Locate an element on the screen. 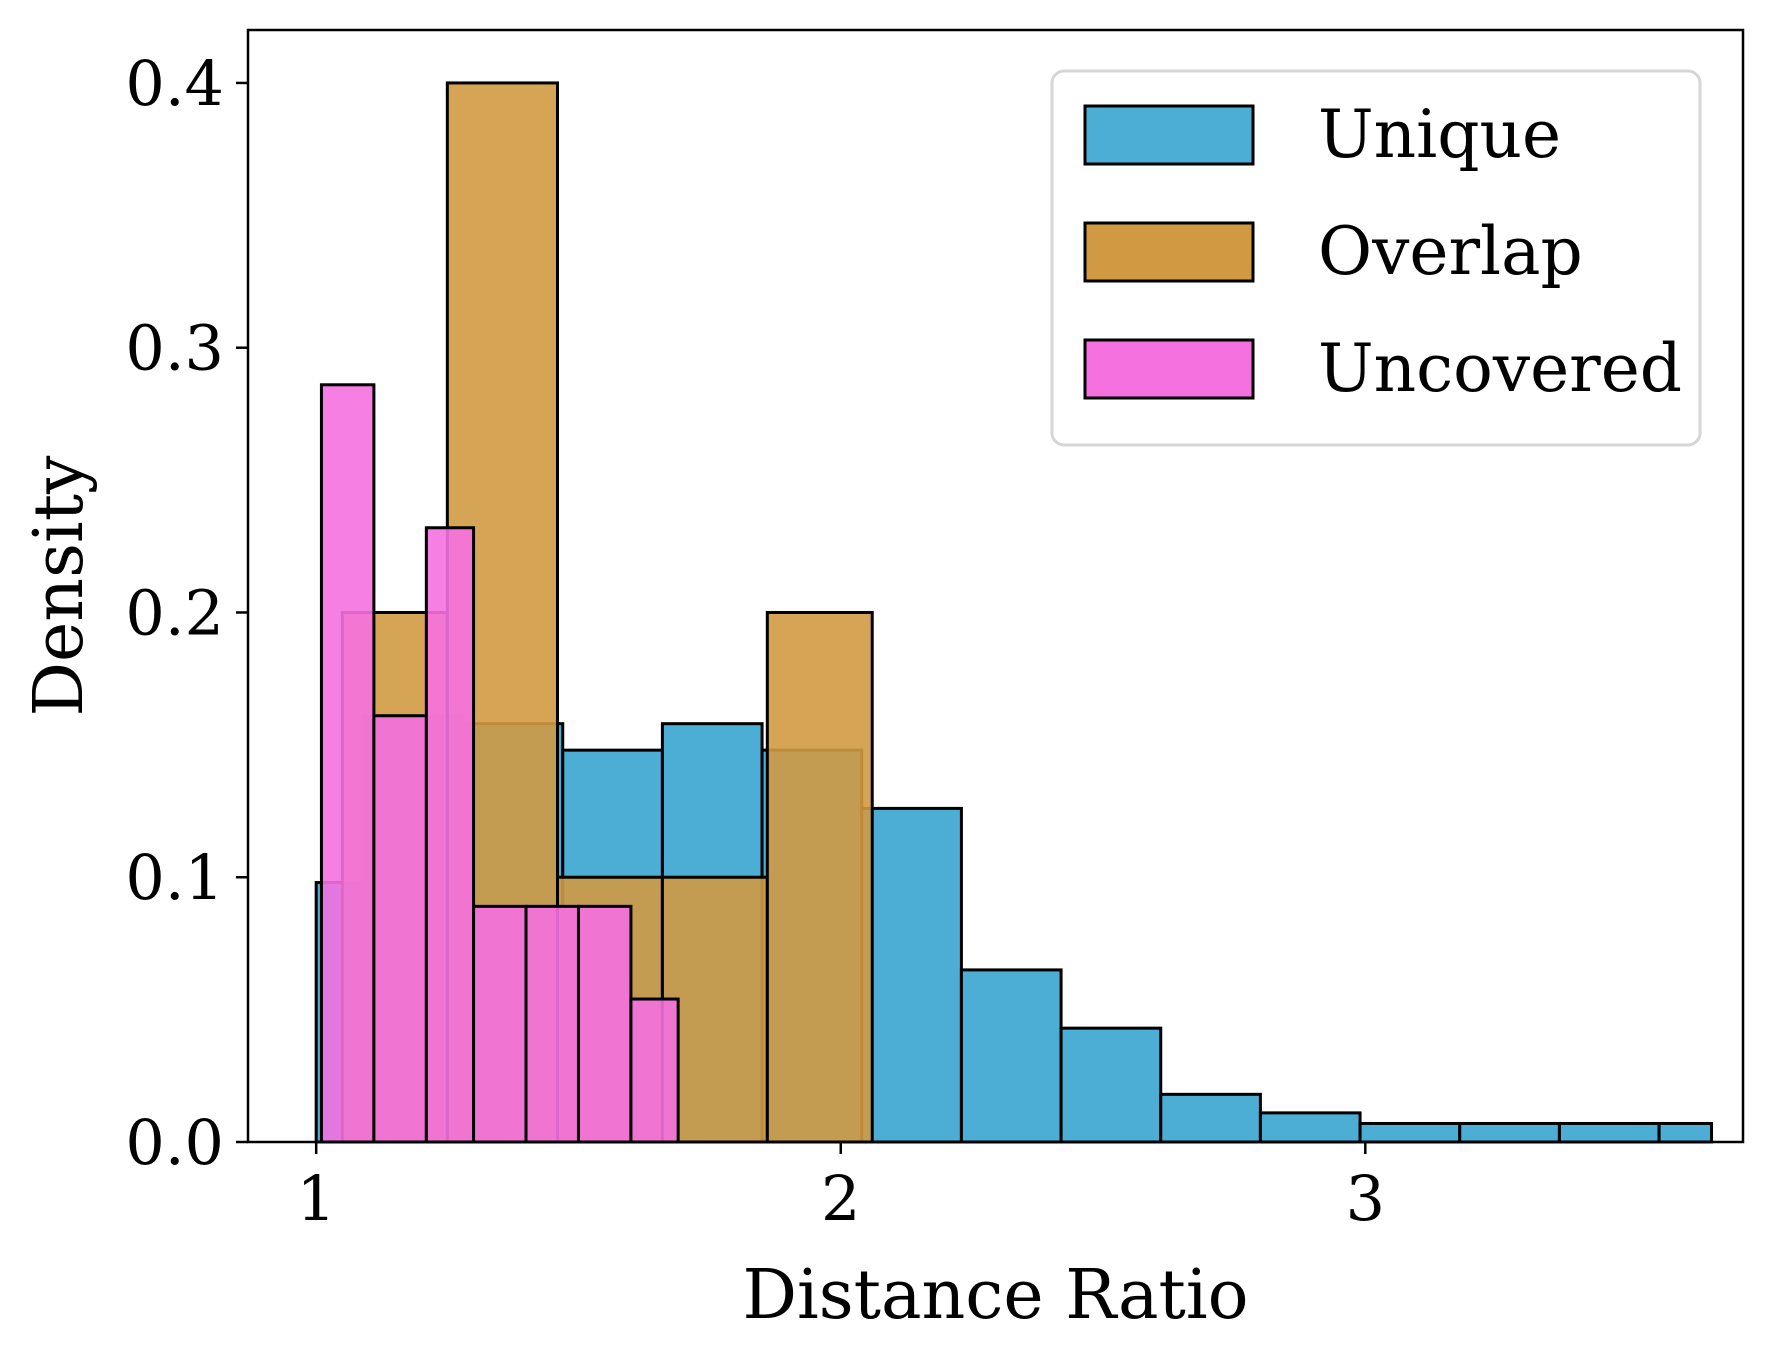 The height and width of the screenshot is (1362, 1766). legend-swatch-unique is located at coordinates (1169, 135).